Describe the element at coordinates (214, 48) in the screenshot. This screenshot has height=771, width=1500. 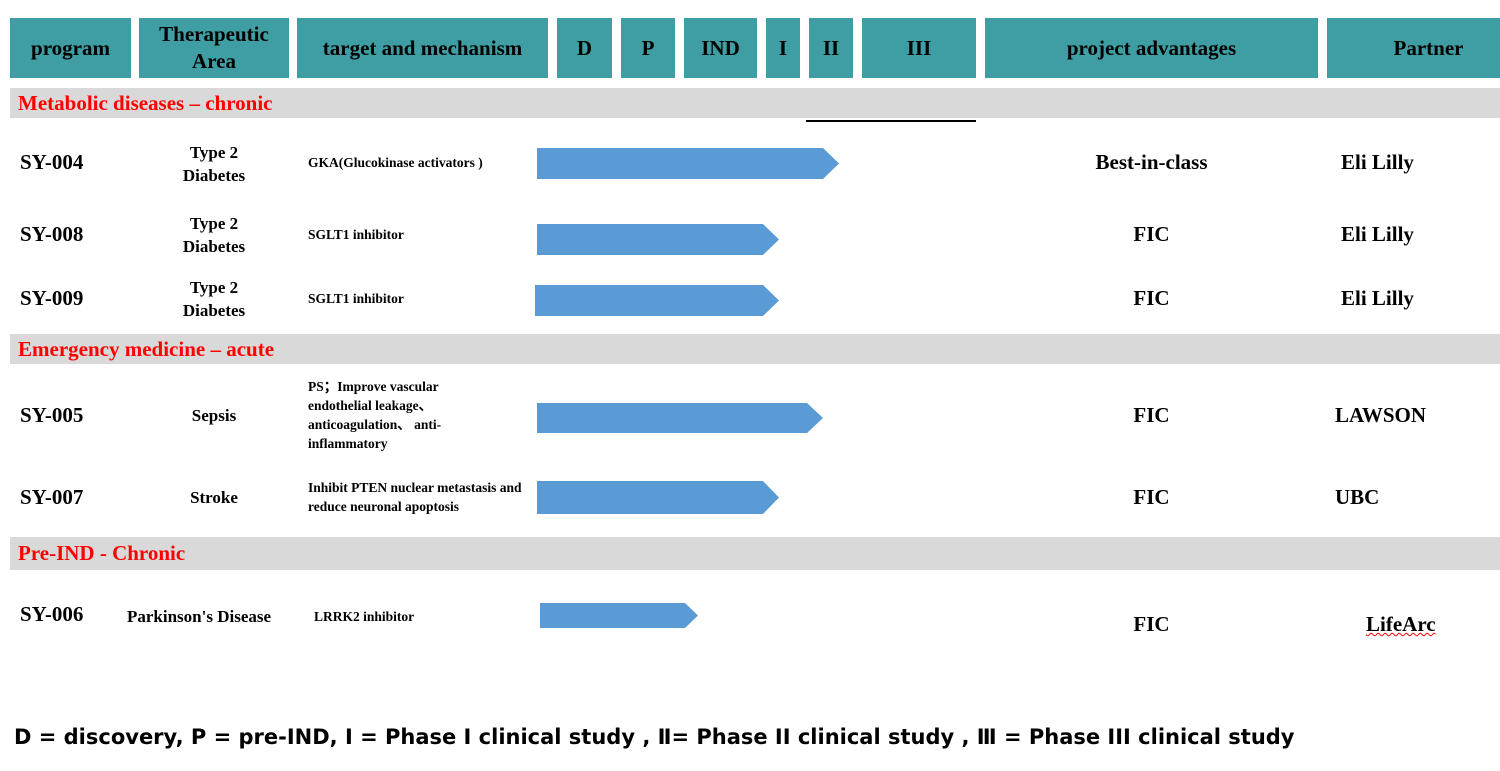
I see `header-therapeutic-area: Therapeutic Area` at that location.